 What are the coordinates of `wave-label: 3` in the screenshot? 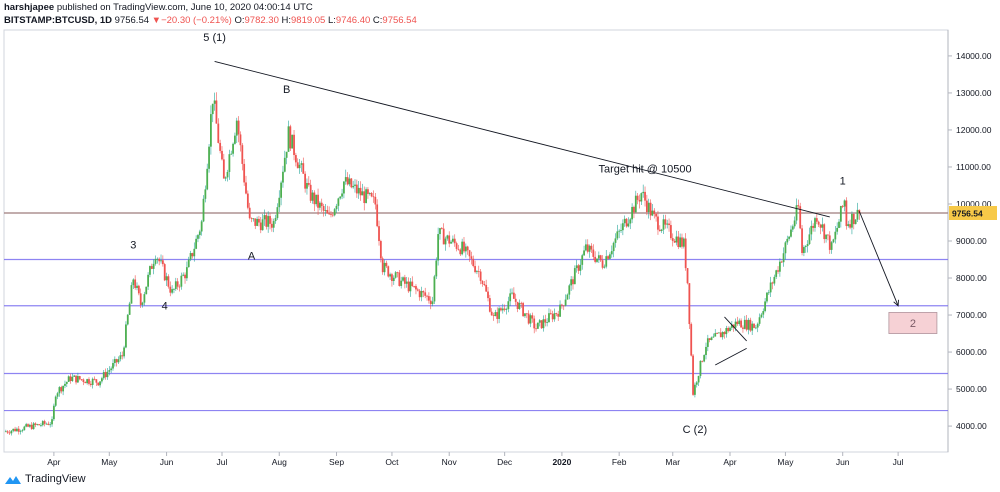 It's located at (133, 245).